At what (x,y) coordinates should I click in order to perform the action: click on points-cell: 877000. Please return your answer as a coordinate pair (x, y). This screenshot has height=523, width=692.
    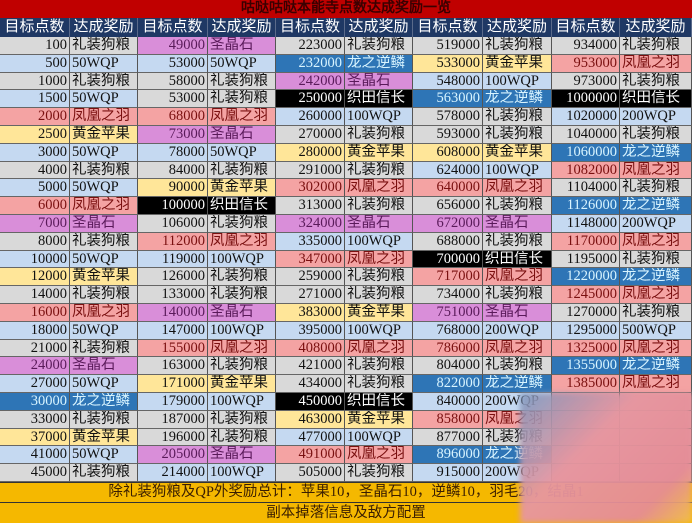
    Looking at the image, I should click on (448, 437).